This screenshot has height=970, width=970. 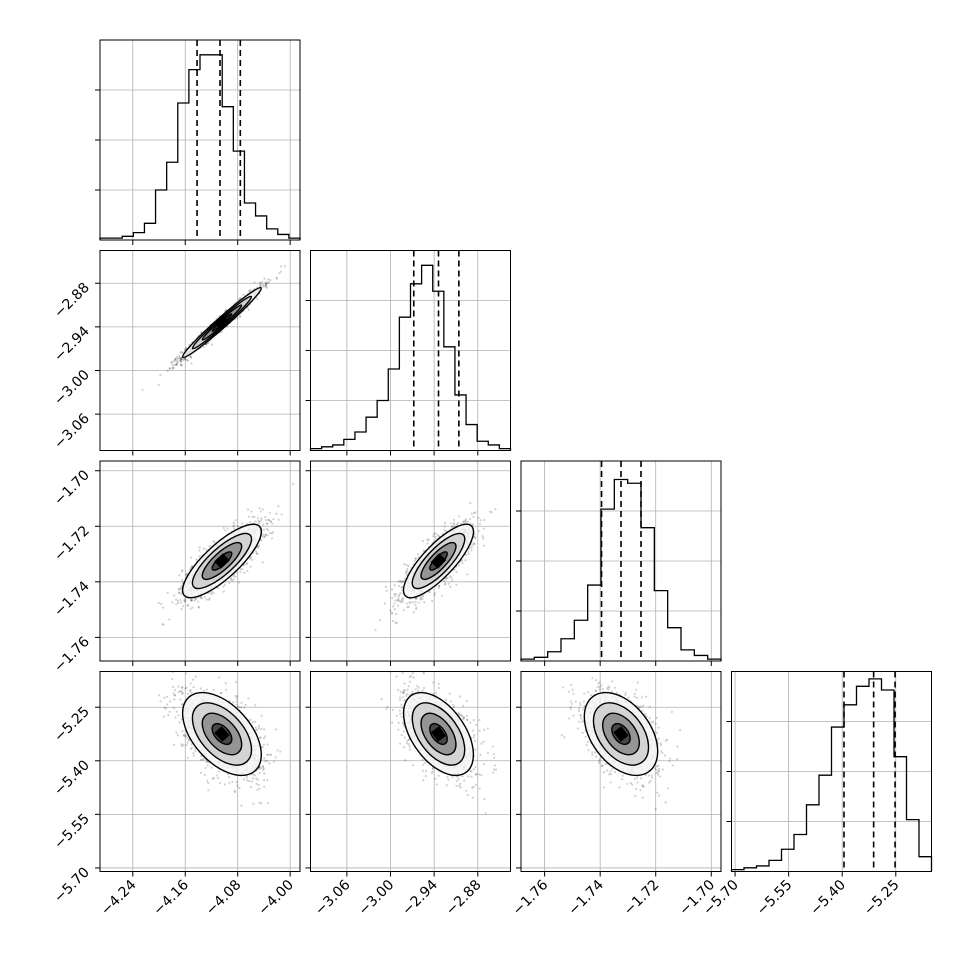 I want to click on histogram-step, so click(x=621, y=569).